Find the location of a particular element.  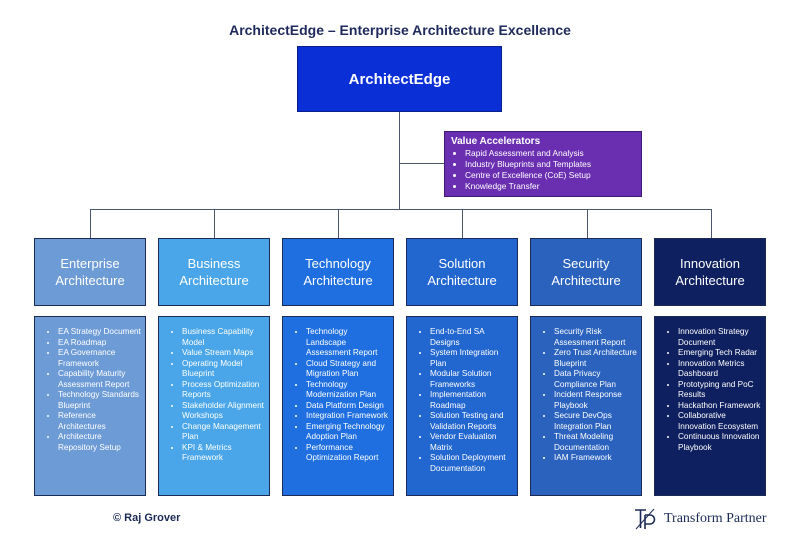

list-item: Innovation Metrics Dashboard is located at coordinates (719, 369).